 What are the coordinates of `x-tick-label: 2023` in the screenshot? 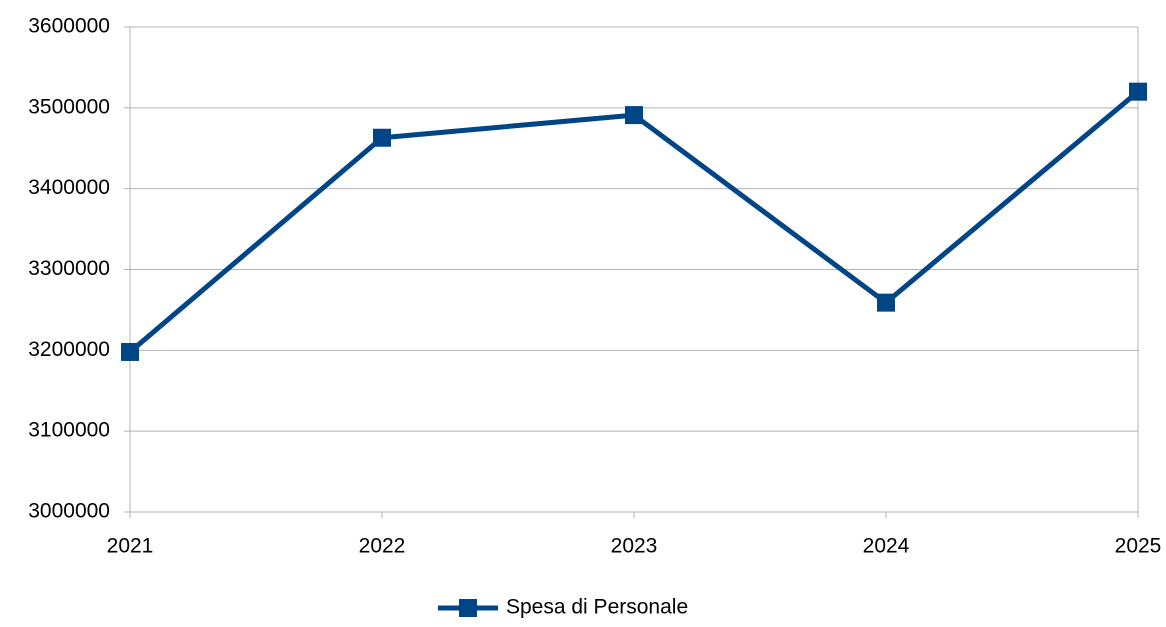 It's located at (634, 546).